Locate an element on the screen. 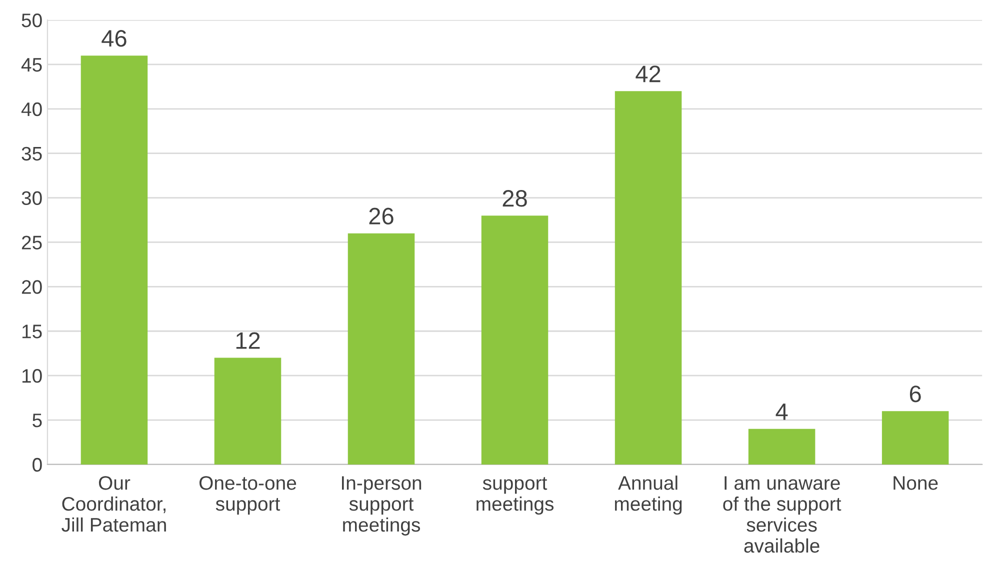  y-tick-label: 5 is located at coordinates (37, 421).